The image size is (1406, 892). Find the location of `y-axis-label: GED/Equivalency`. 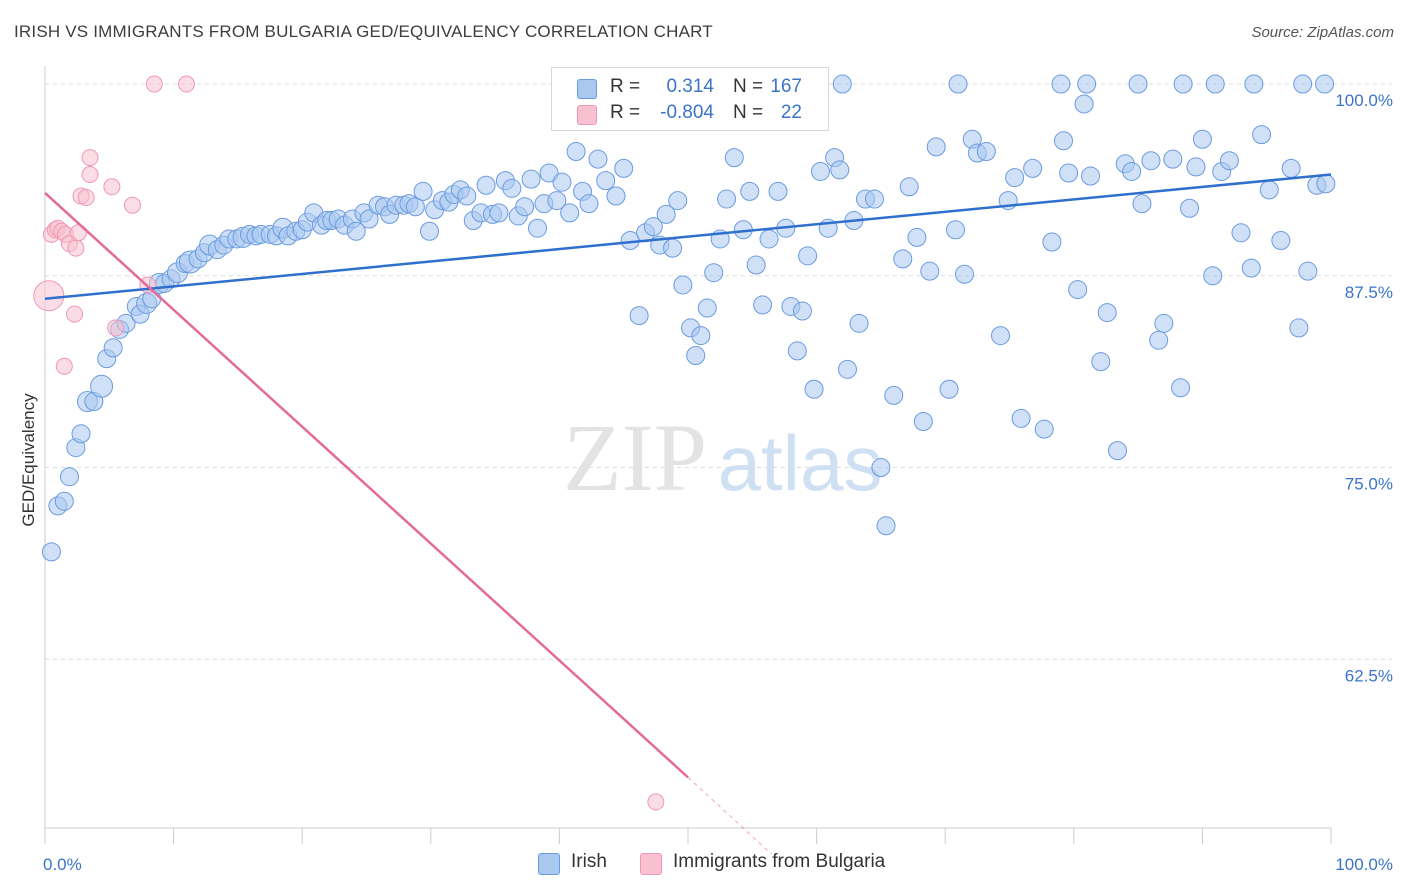

y-axis-label: GED/Equivalency is located at coordinates (28, 460).